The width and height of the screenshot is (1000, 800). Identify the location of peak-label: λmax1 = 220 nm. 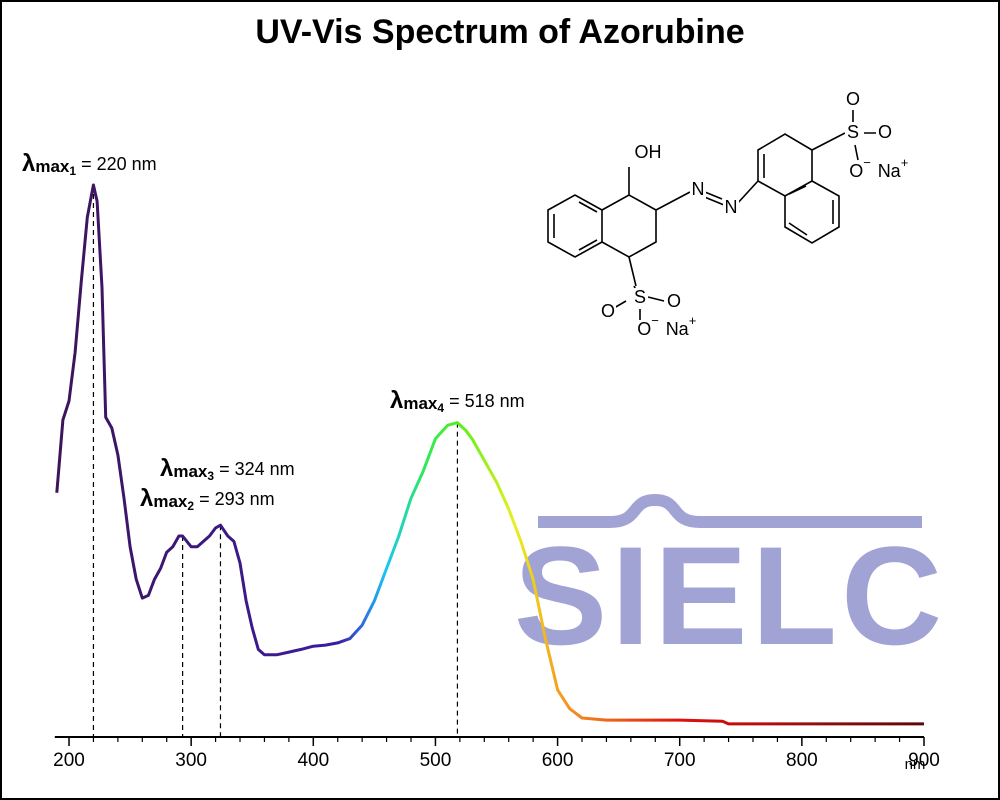
(89, 164).